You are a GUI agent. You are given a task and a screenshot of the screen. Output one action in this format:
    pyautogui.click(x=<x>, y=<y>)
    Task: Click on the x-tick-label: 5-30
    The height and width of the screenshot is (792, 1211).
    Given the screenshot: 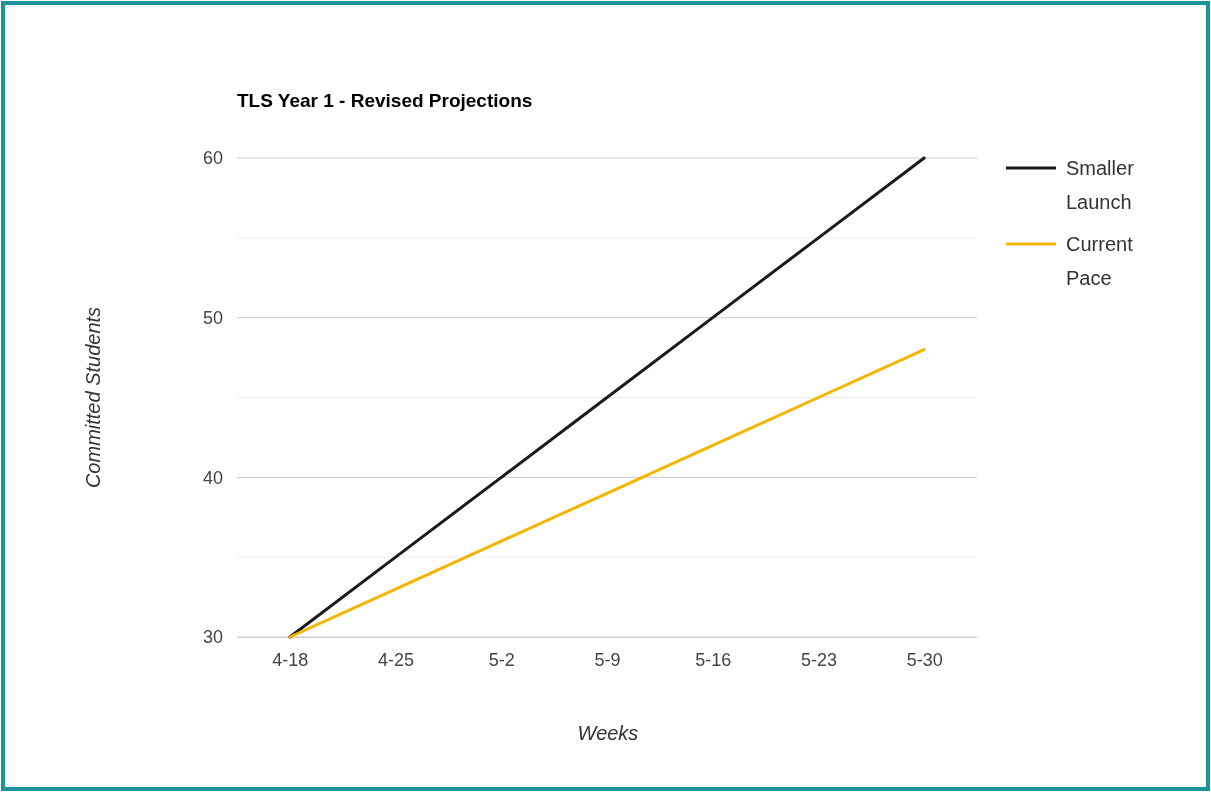 What is the action you would take?
    pyautogui.click(x=924, y=659)
    